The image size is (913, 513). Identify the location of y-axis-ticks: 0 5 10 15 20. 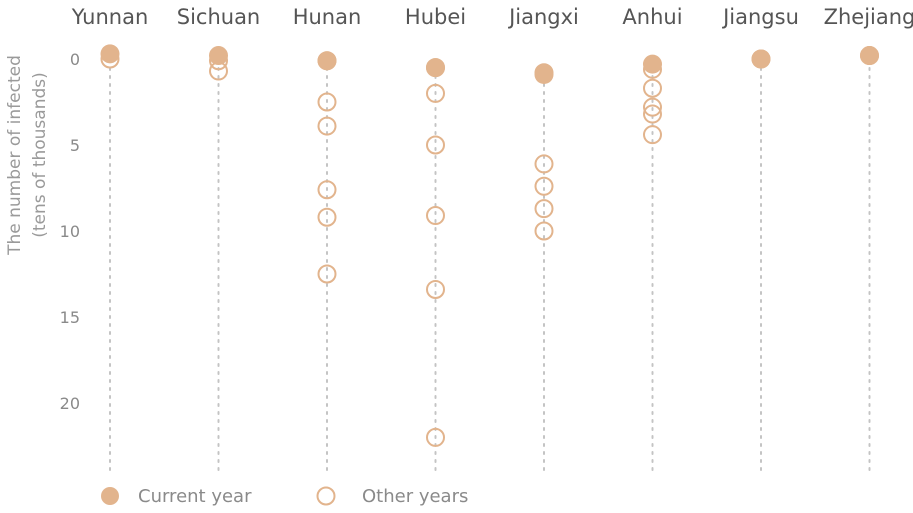
(70, 231).